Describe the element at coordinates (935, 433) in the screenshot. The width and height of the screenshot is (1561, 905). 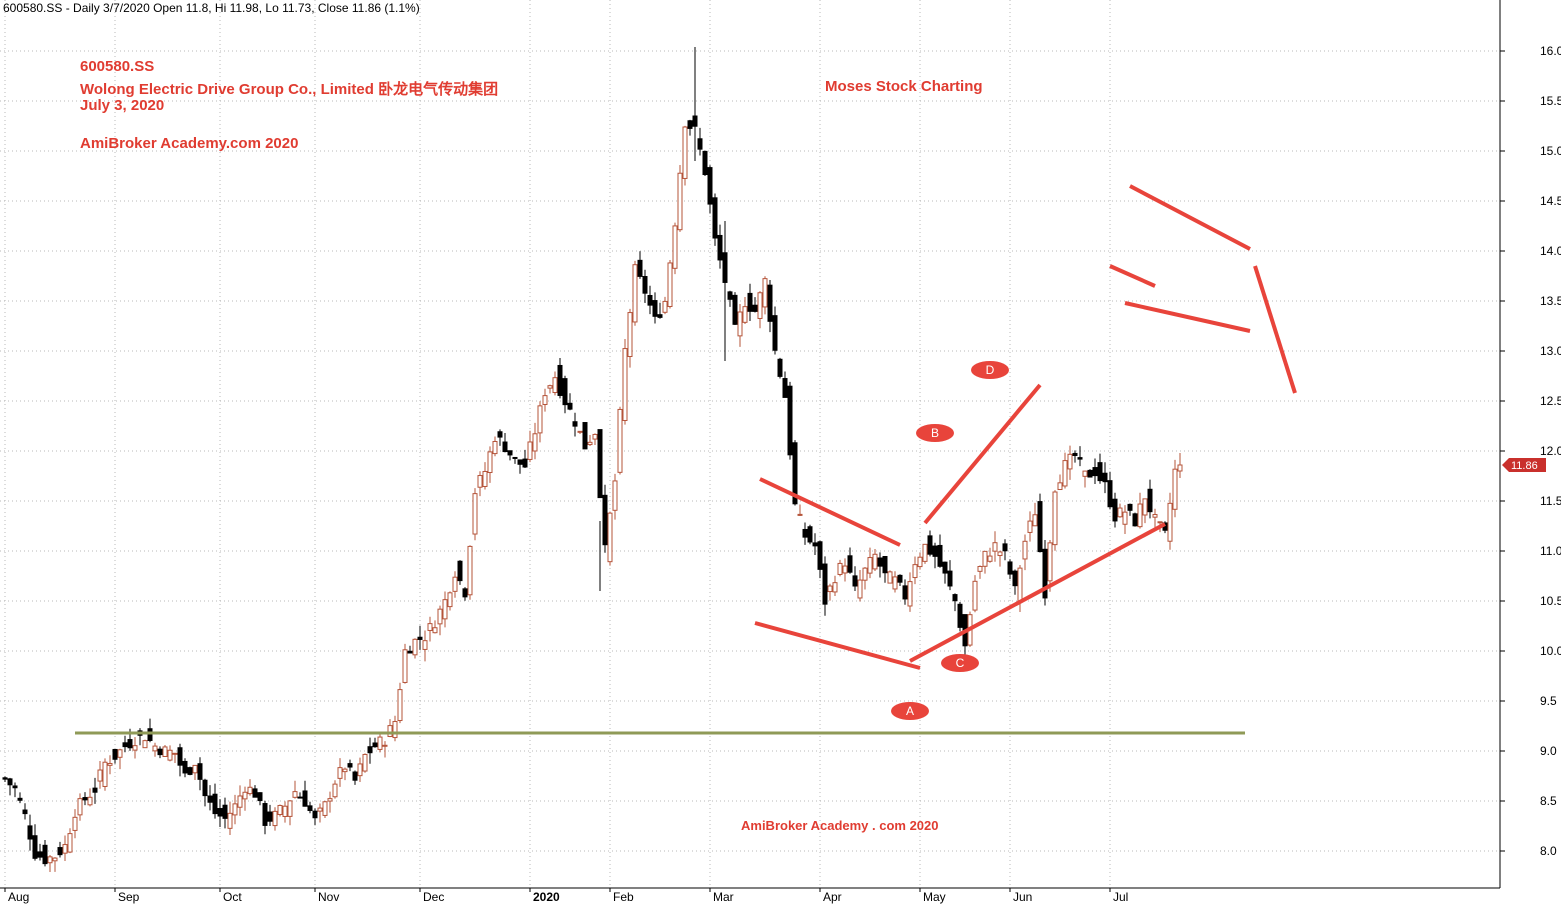
I see `point-label: B` at that location.